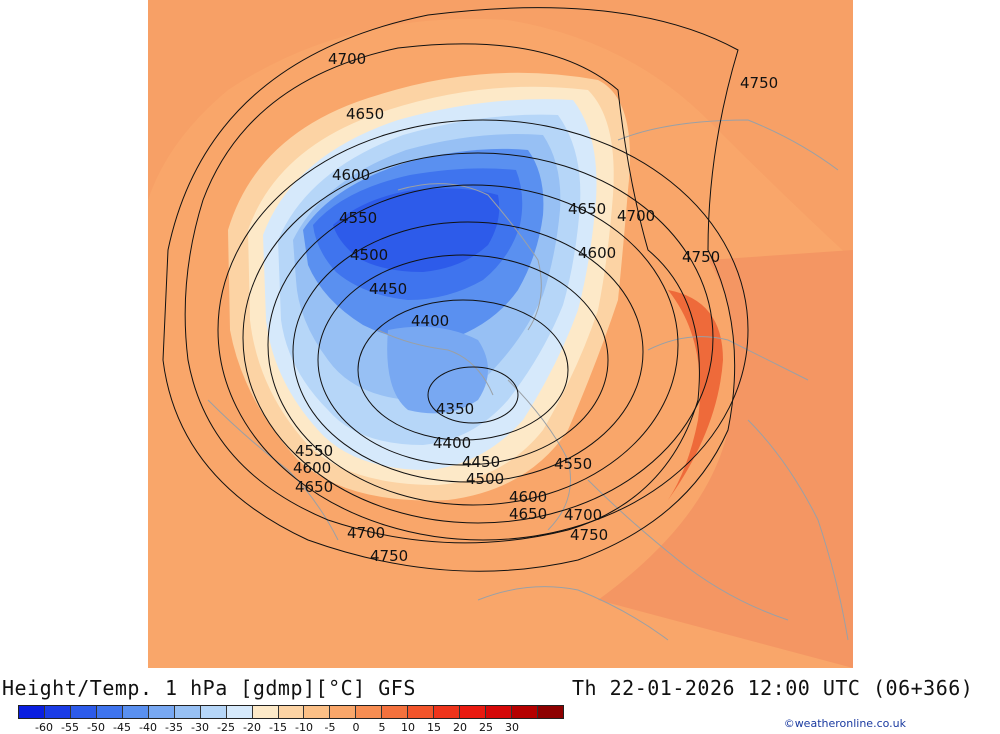  Describe the element at coordinates (773, 688) in the screenshot. I see `forecast-datetime: Th 22-01-2026 12:00 UTC (06+366)` at that location.